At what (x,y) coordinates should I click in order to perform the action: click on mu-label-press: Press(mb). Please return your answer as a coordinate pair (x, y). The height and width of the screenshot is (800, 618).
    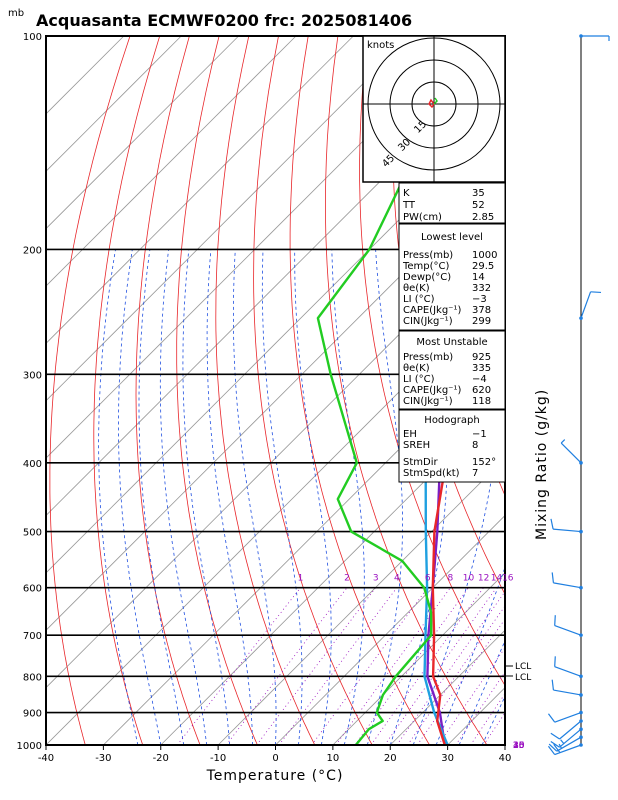
    Looking at the image, I should click on (428, 357).